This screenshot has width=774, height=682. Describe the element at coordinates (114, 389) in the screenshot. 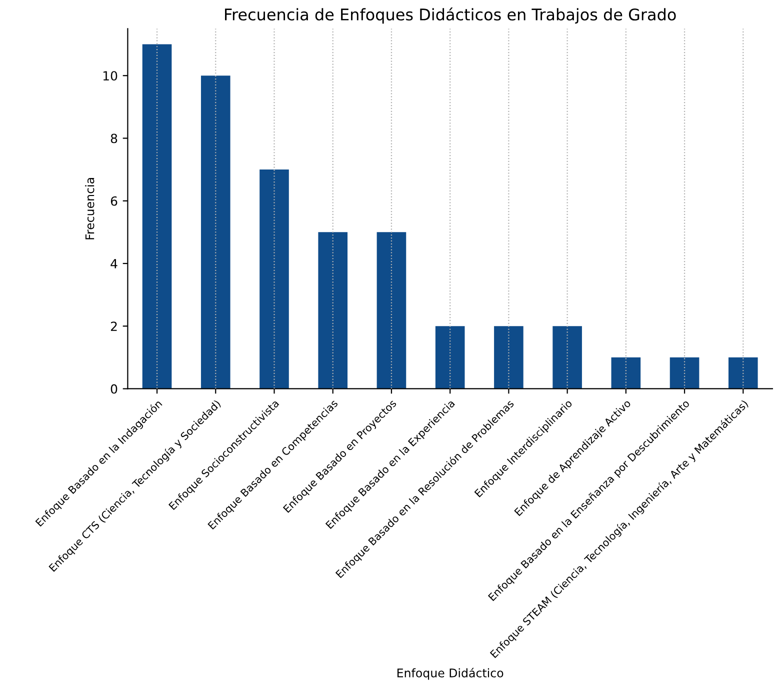

I see `y-tick-label: 0` at that location.